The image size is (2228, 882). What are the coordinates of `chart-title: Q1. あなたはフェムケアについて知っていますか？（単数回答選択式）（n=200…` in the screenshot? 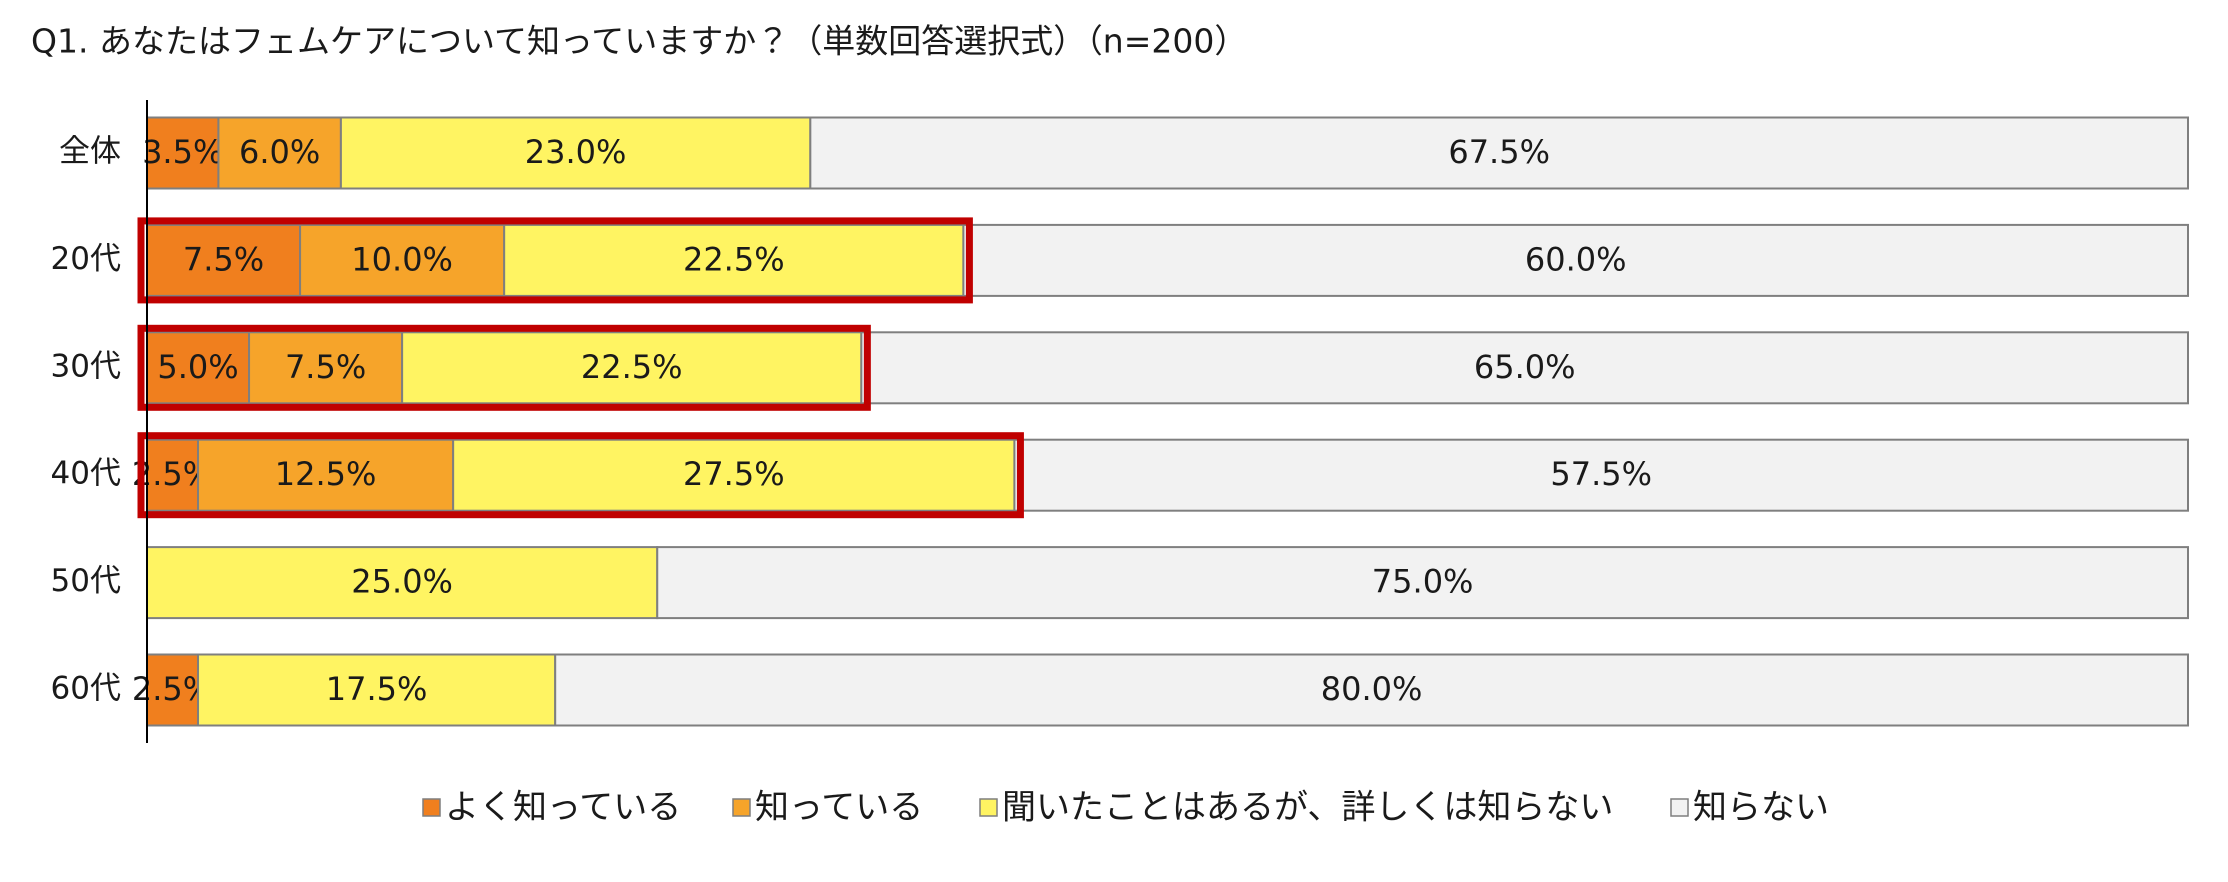 It's located at (639, 41).